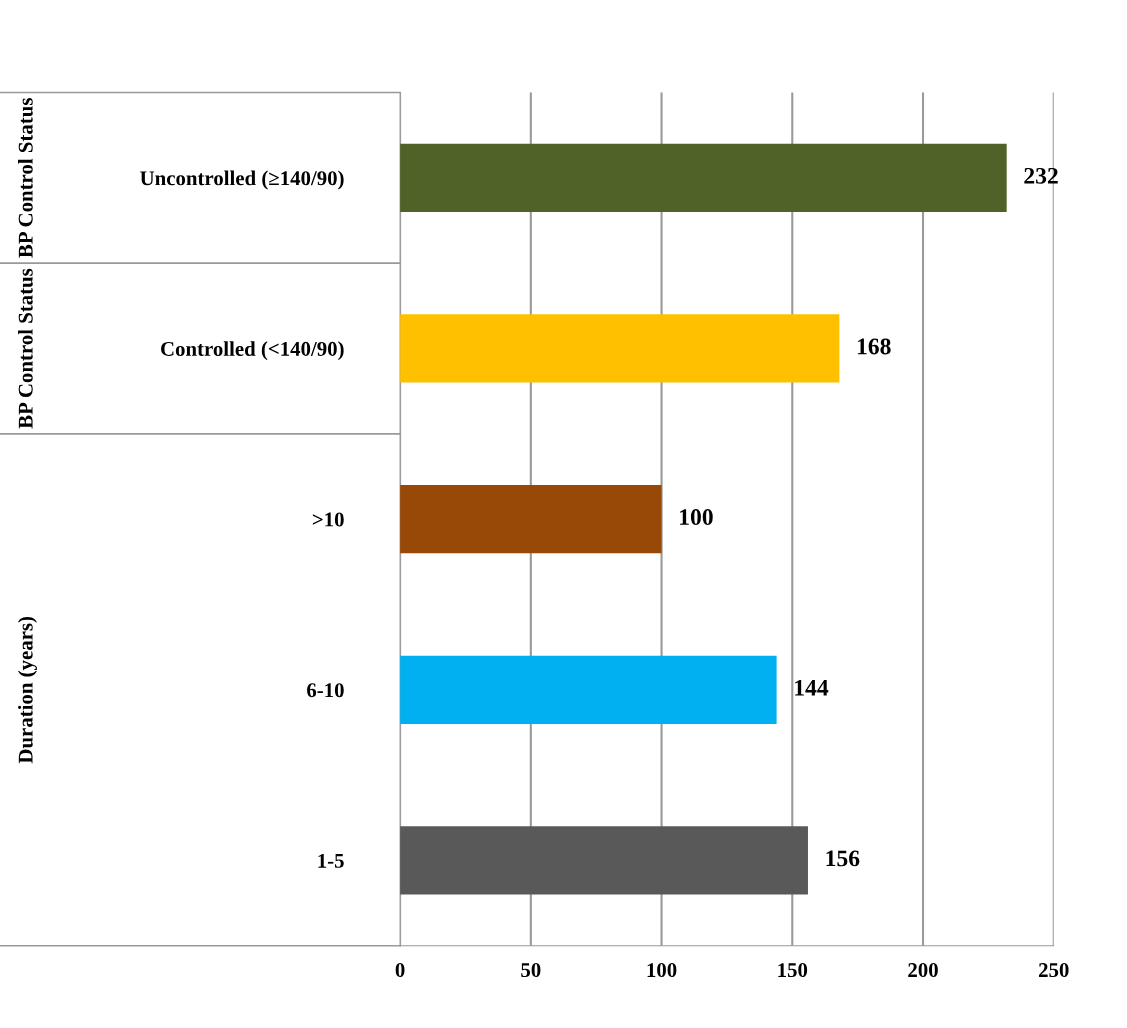  I want to click on y-tick-label: Controlled (<140/90), so click(252, 351).